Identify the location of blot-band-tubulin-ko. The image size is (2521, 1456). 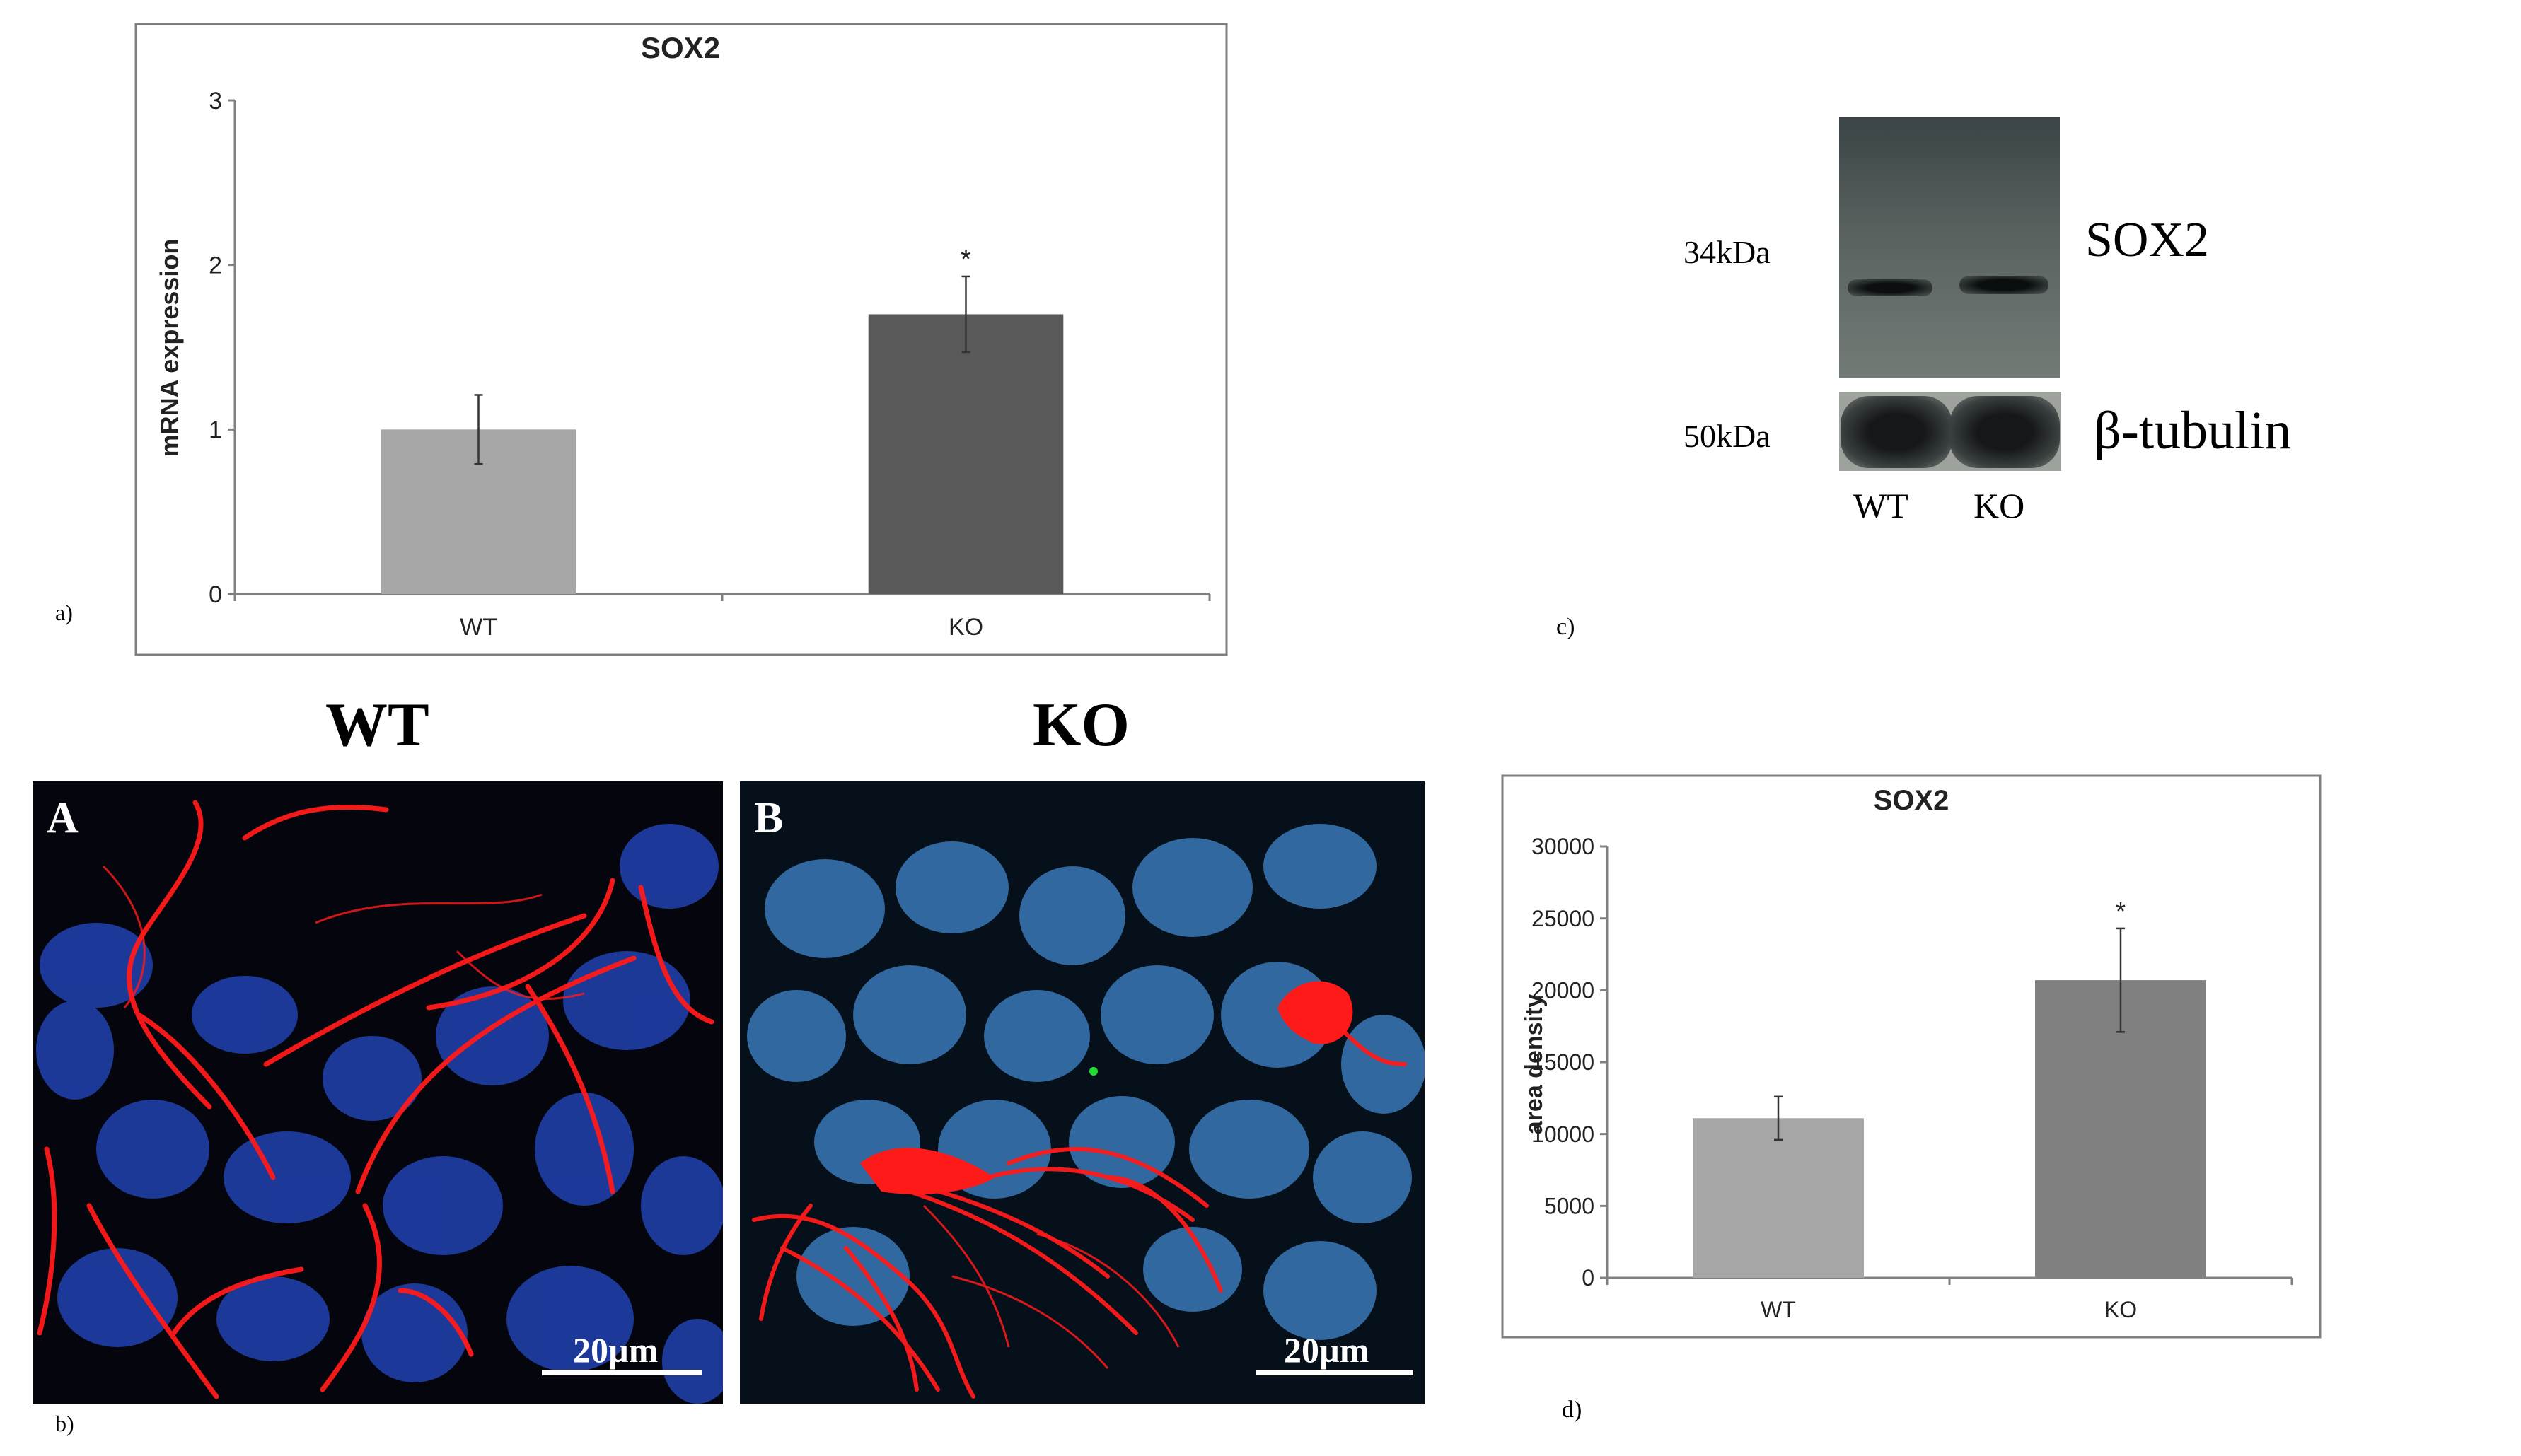
(2004, 432).